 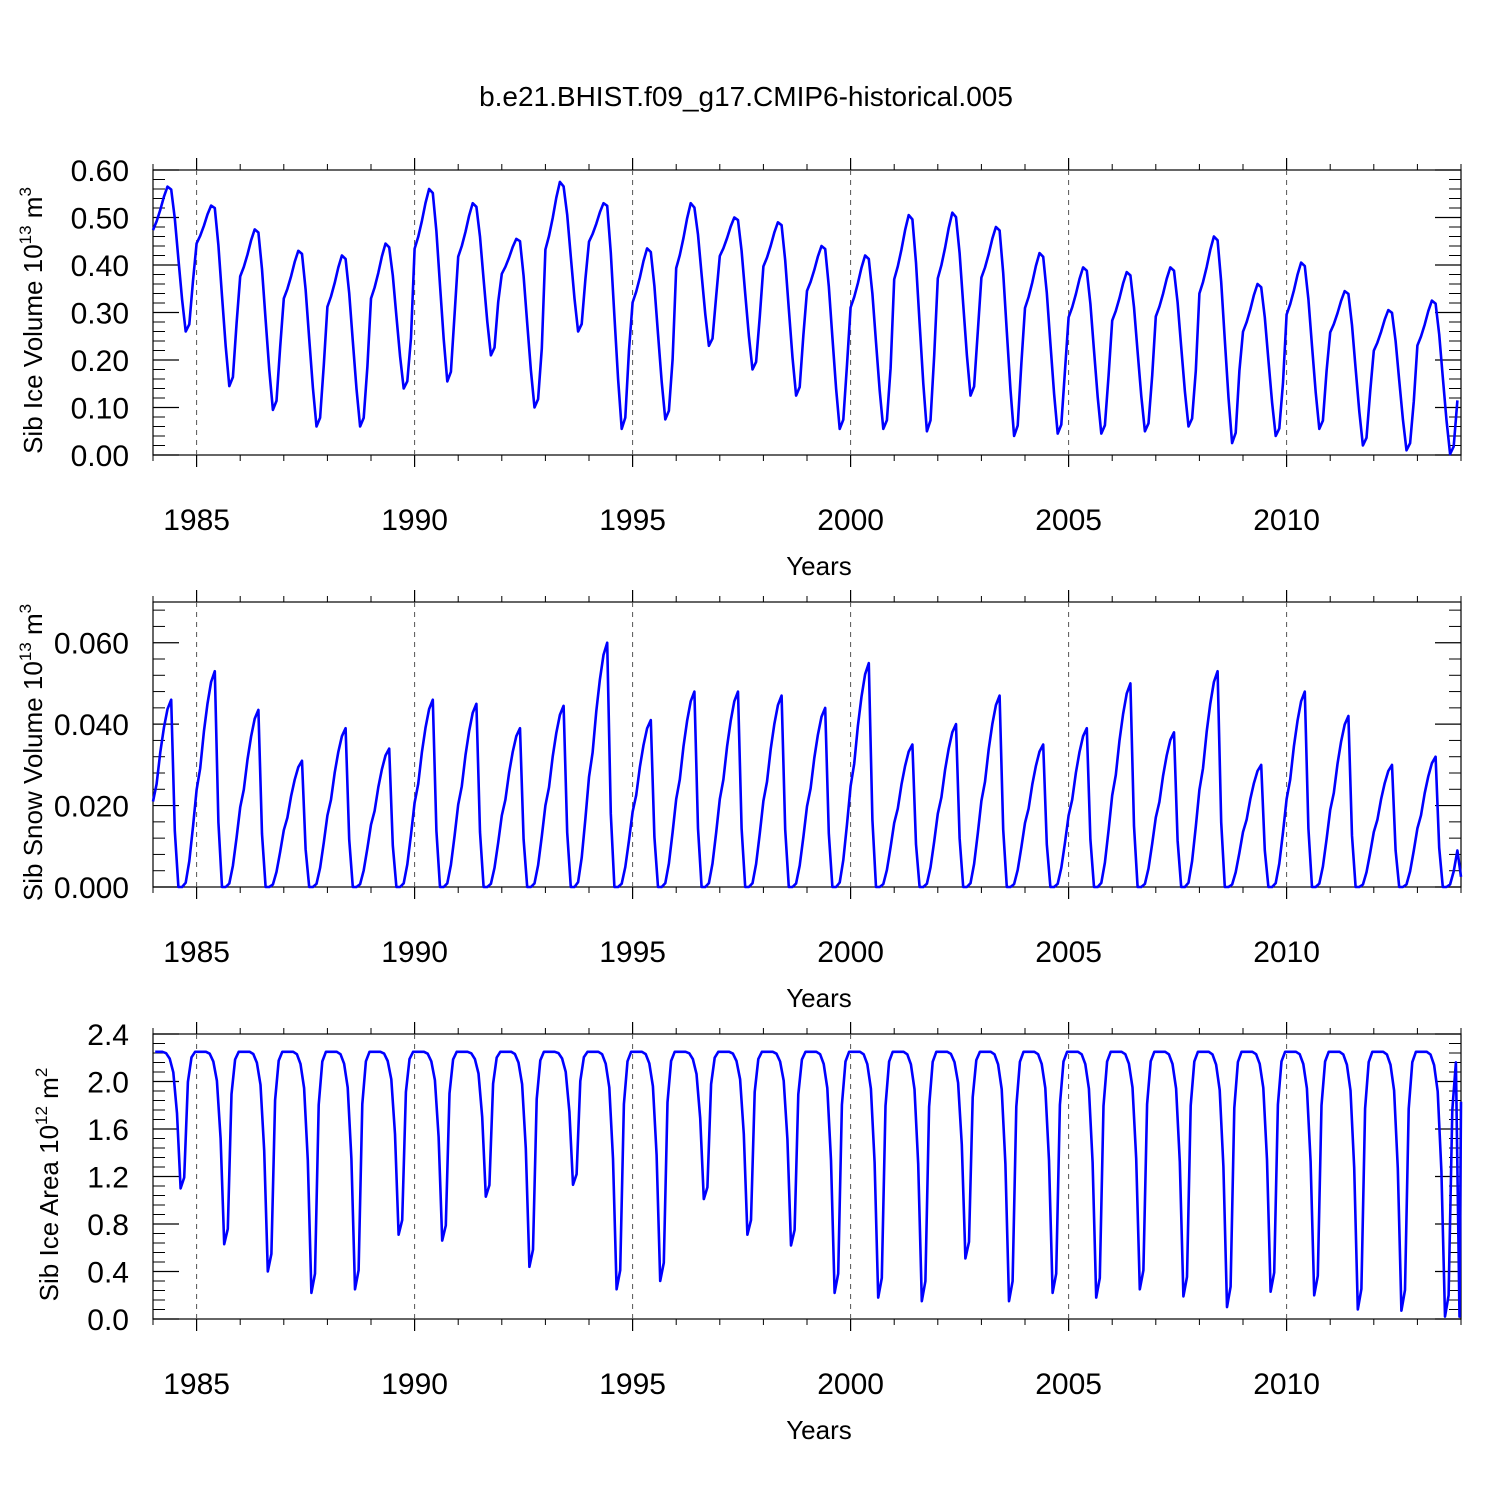 I want to click on sib-snow-volume-series-line, so click(x=807, y=765).